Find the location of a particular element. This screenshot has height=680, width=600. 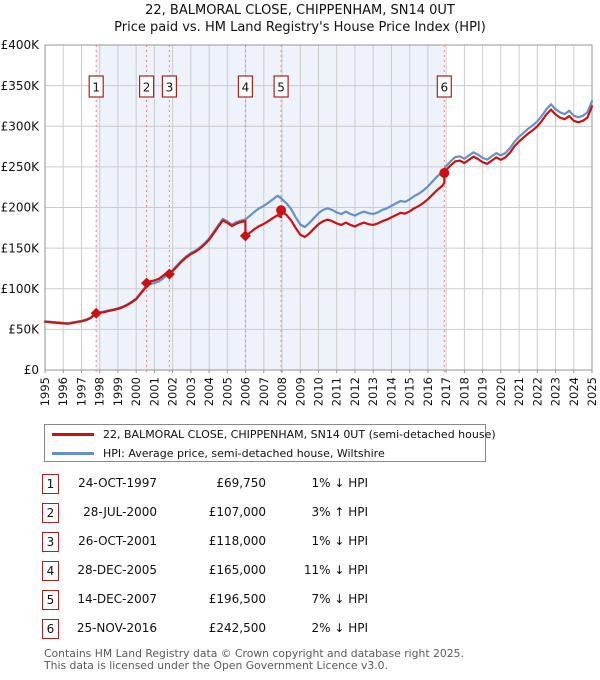

sale-price: £69,750 is located at coordinates (241, 483).